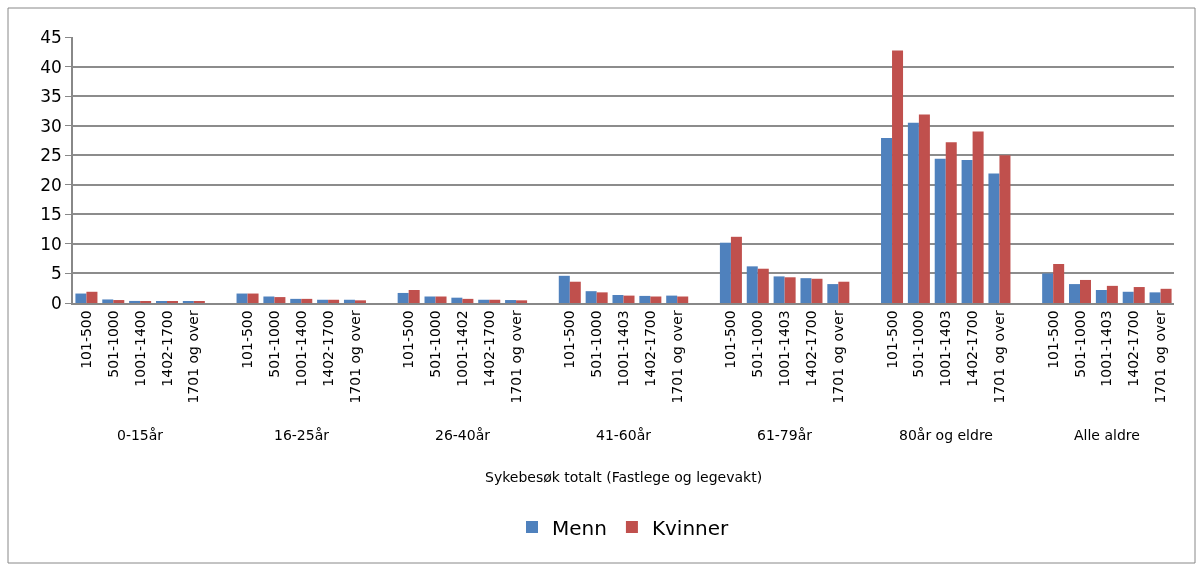 The height and width of the screenshot is (567, 1199). I want to click on y-tick-label: 30, so click(51, 125).